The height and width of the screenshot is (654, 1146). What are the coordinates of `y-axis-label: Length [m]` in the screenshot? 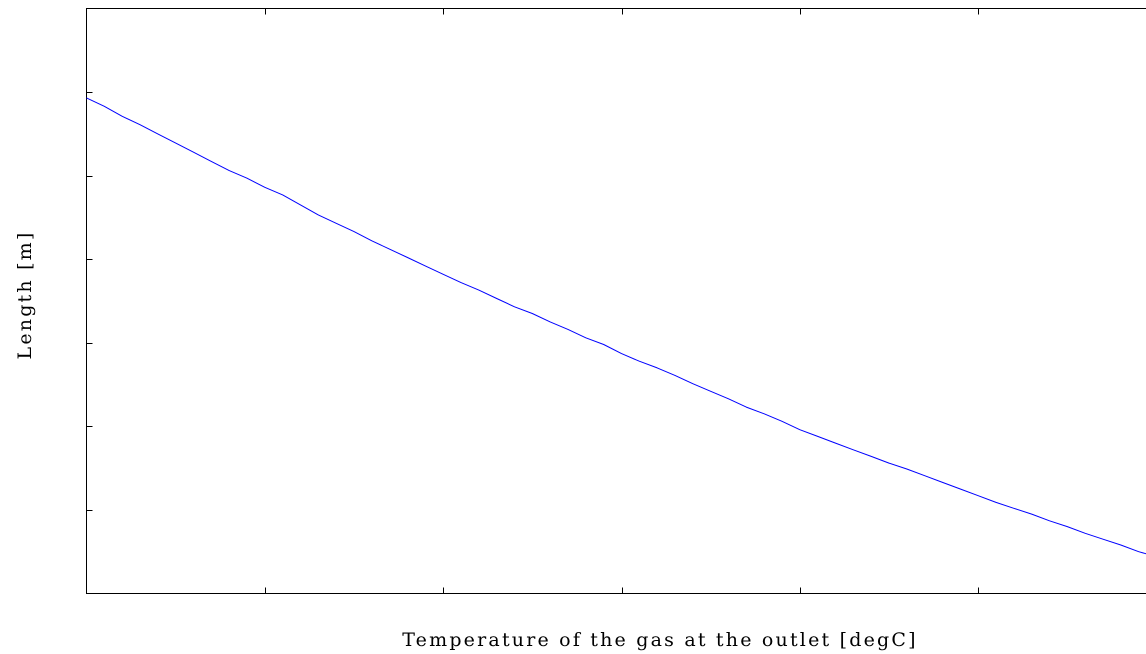 It's located at (25, 294).